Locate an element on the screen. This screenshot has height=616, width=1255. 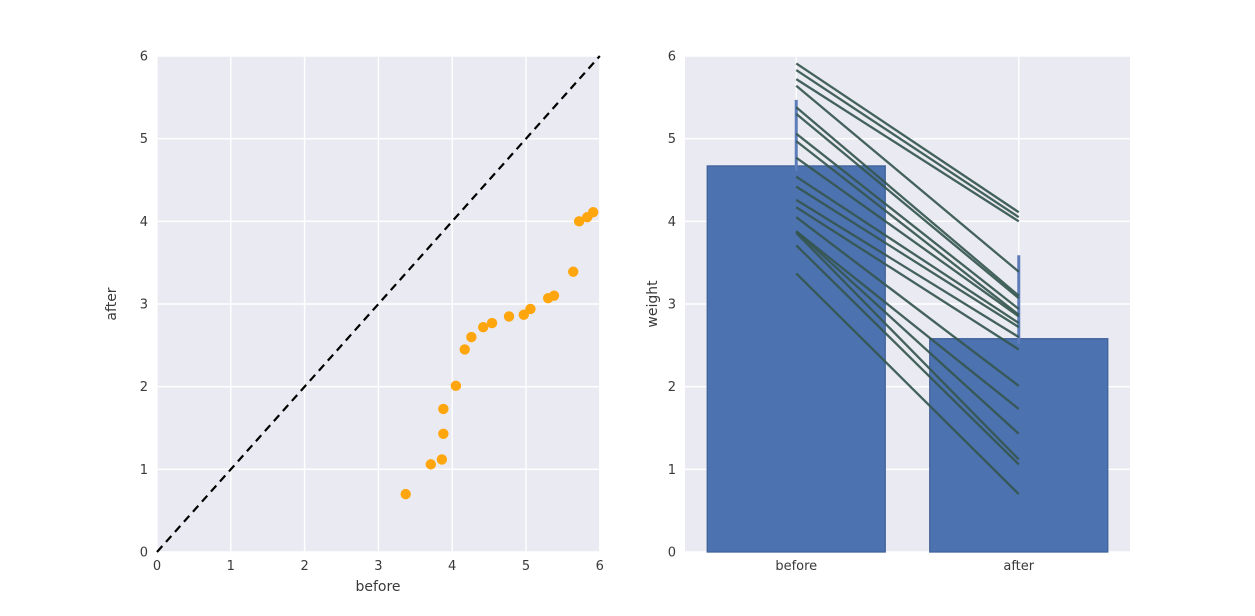
x-tick-label: 4 is located at coordinates (452, 566).